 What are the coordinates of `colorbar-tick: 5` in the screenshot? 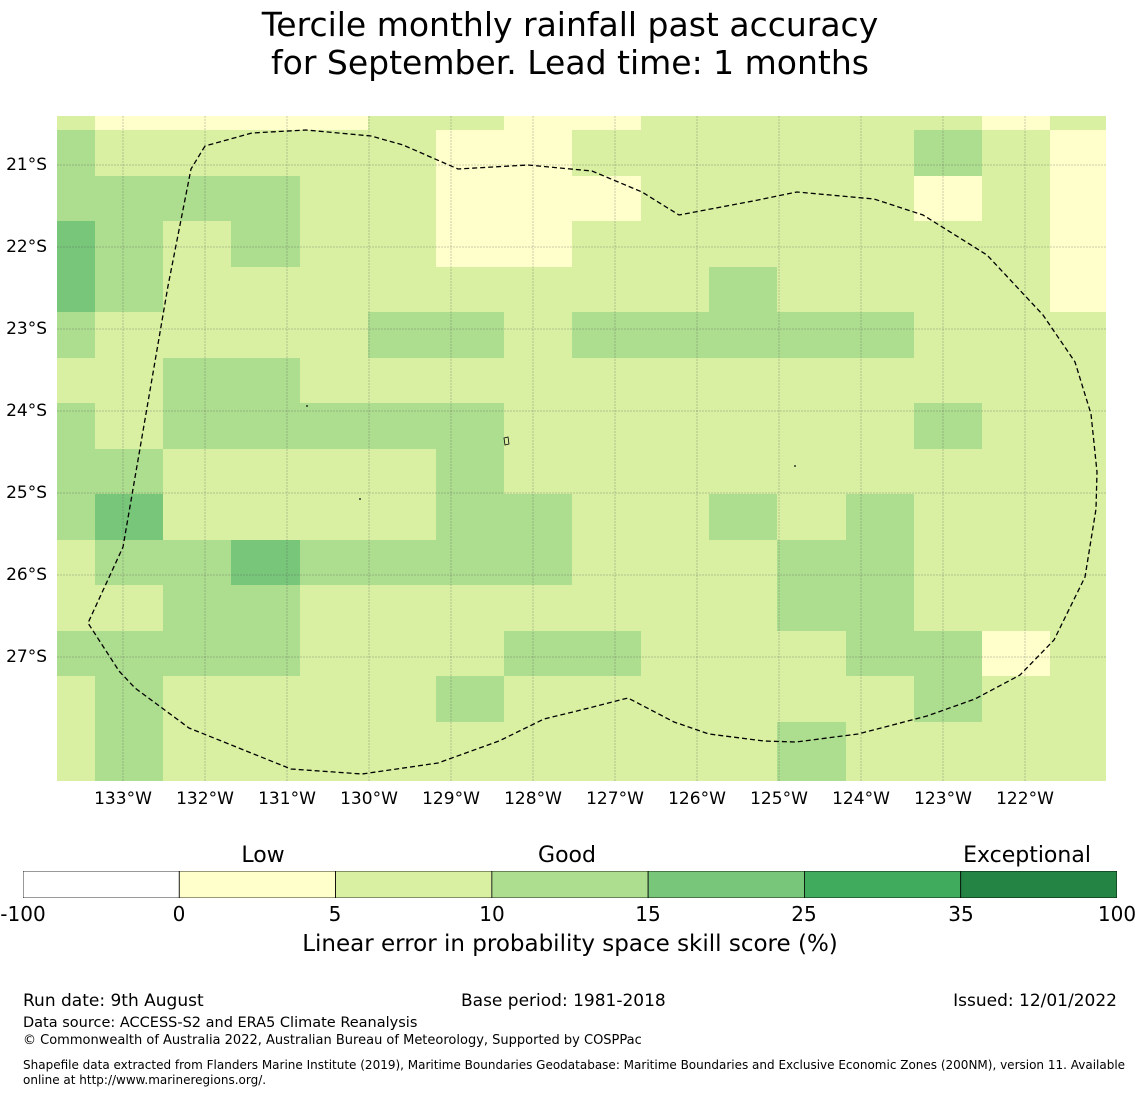 It's located at (335, 914).